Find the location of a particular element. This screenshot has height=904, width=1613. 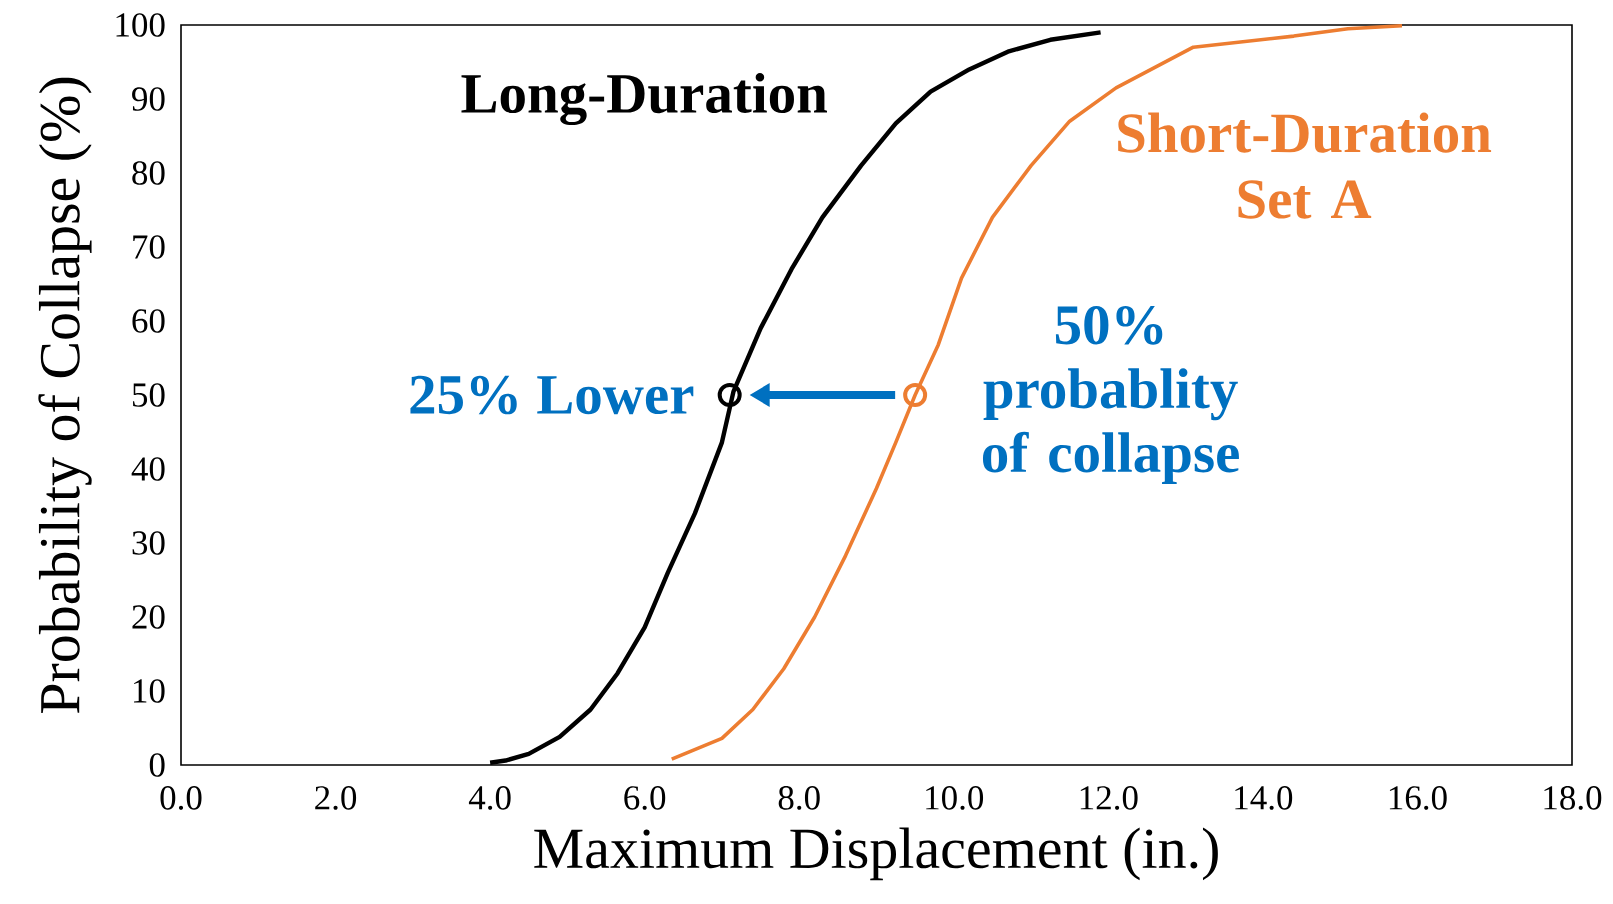

series-label: Short-Duration Set A is located at coordinates (1305, 165).